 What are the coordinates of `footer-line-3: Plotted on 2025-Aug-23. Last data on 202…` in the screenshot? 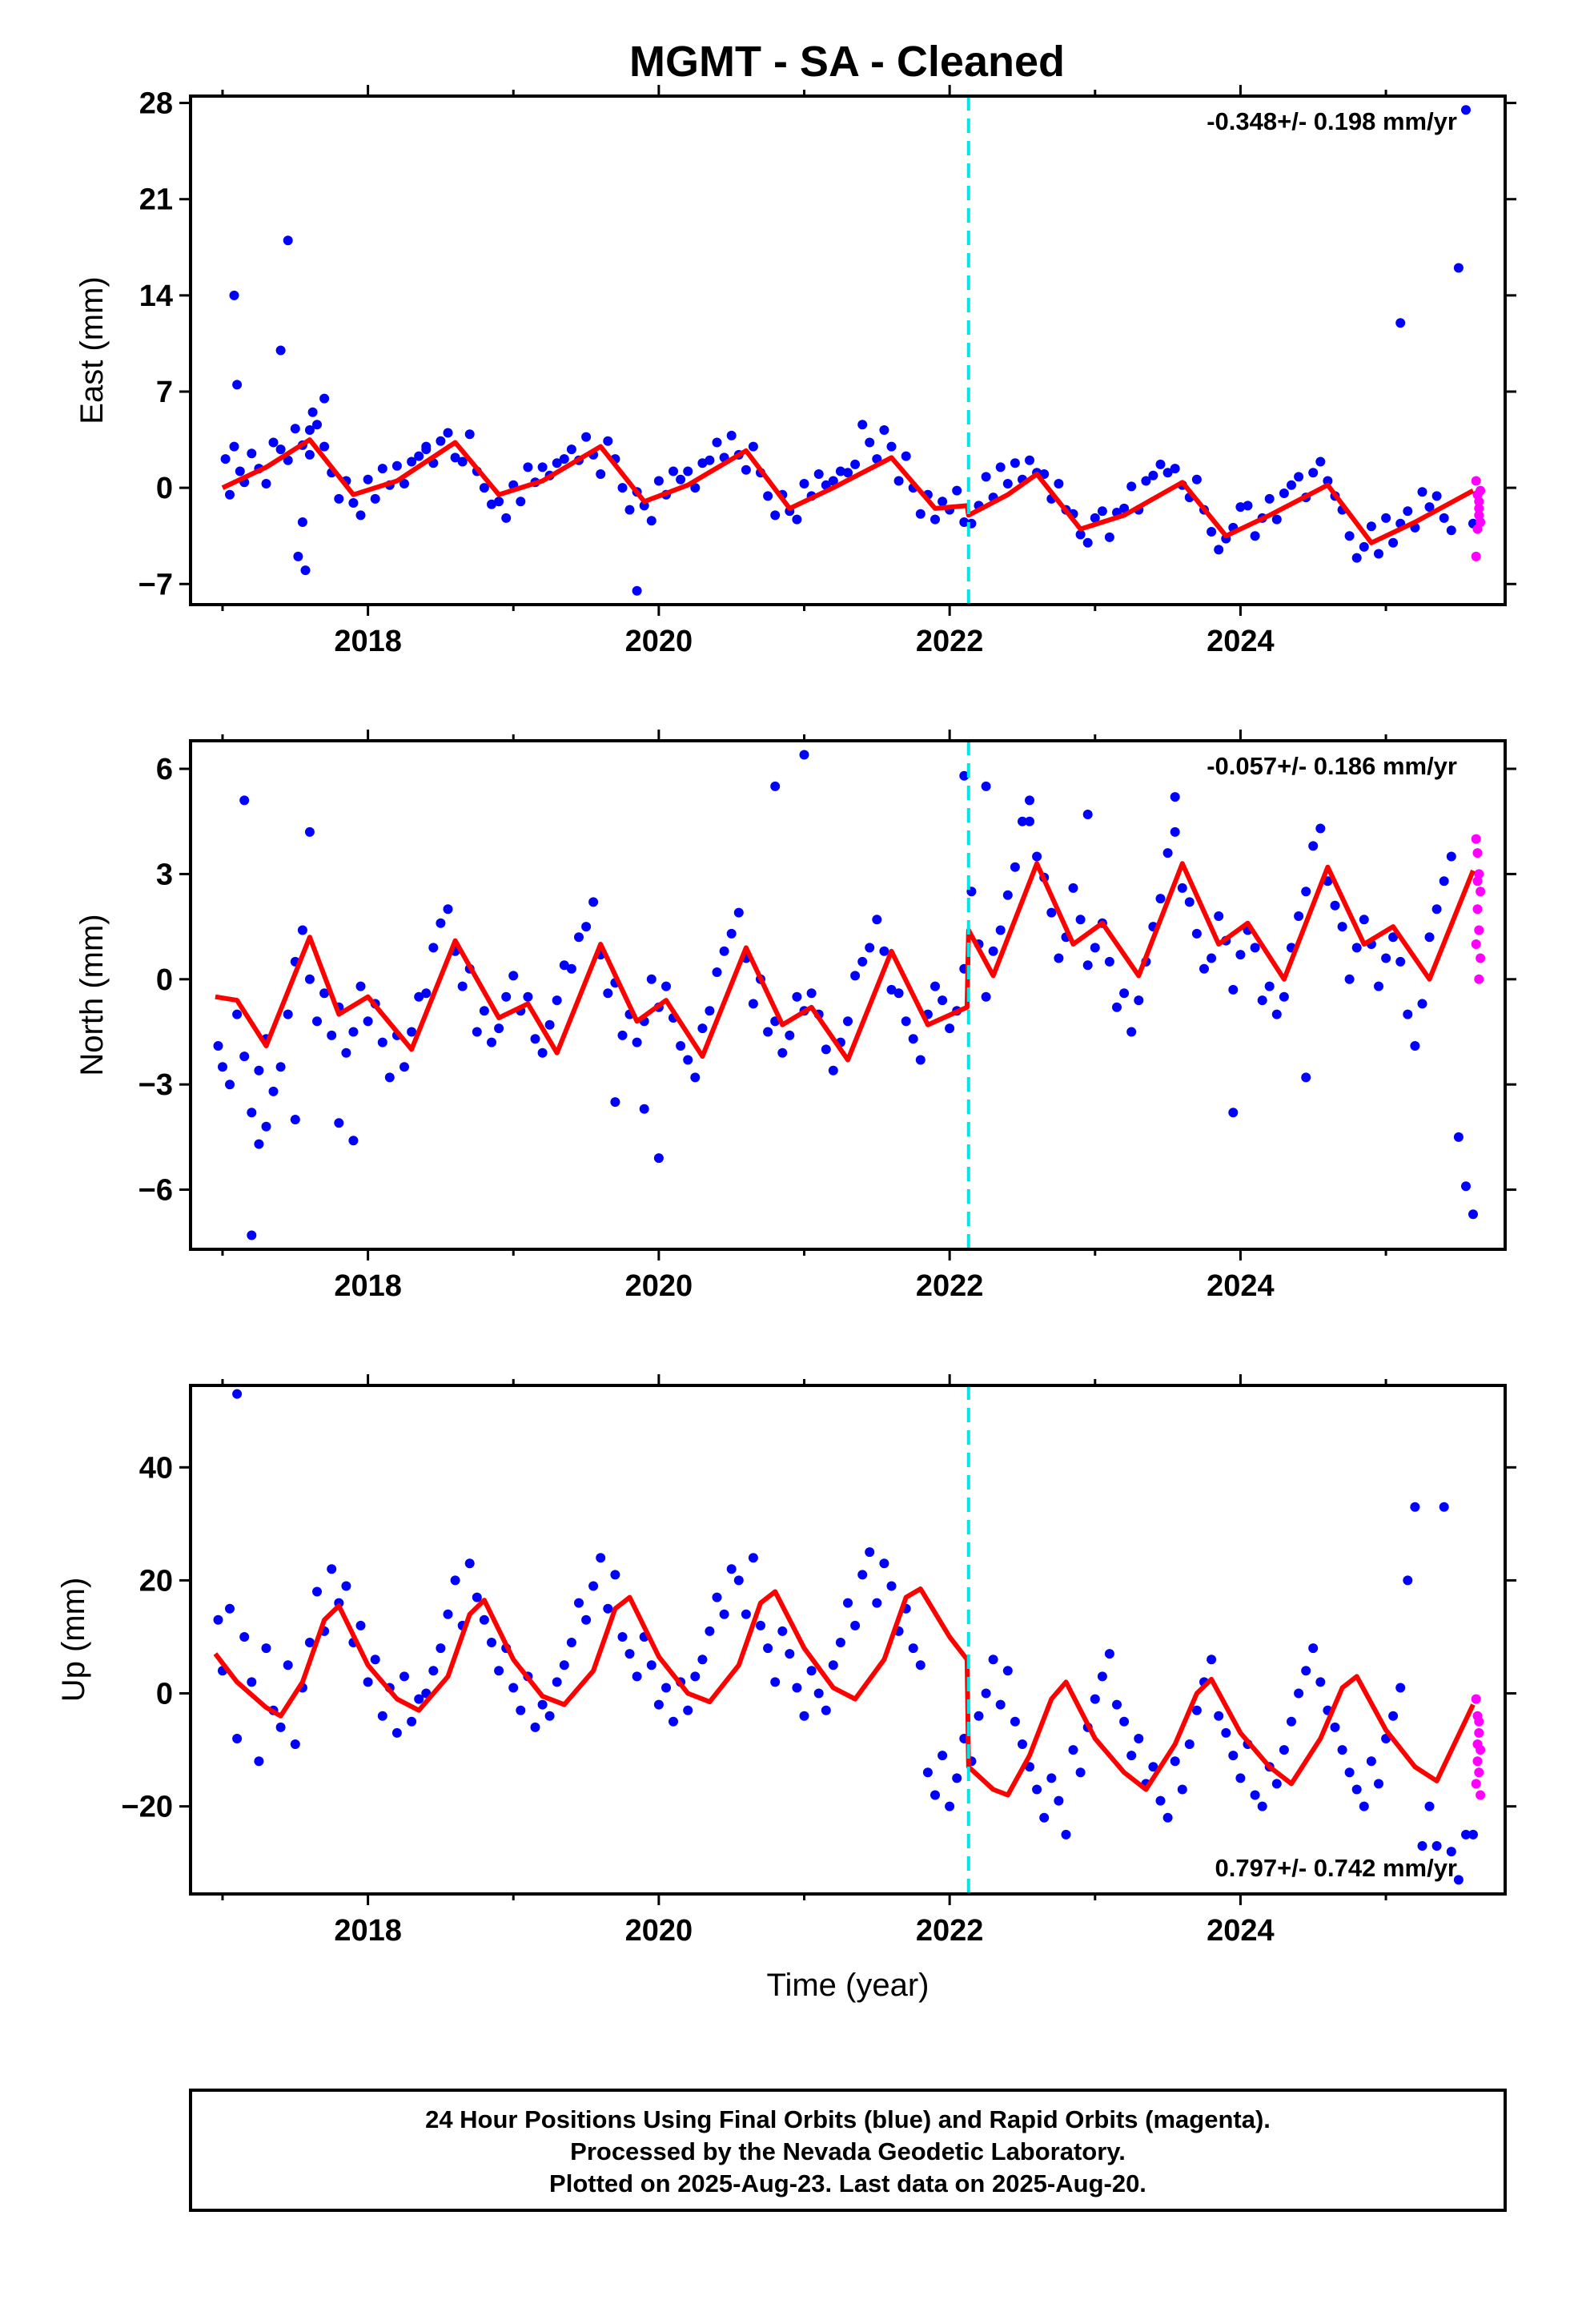 It's located at (847, 2183).